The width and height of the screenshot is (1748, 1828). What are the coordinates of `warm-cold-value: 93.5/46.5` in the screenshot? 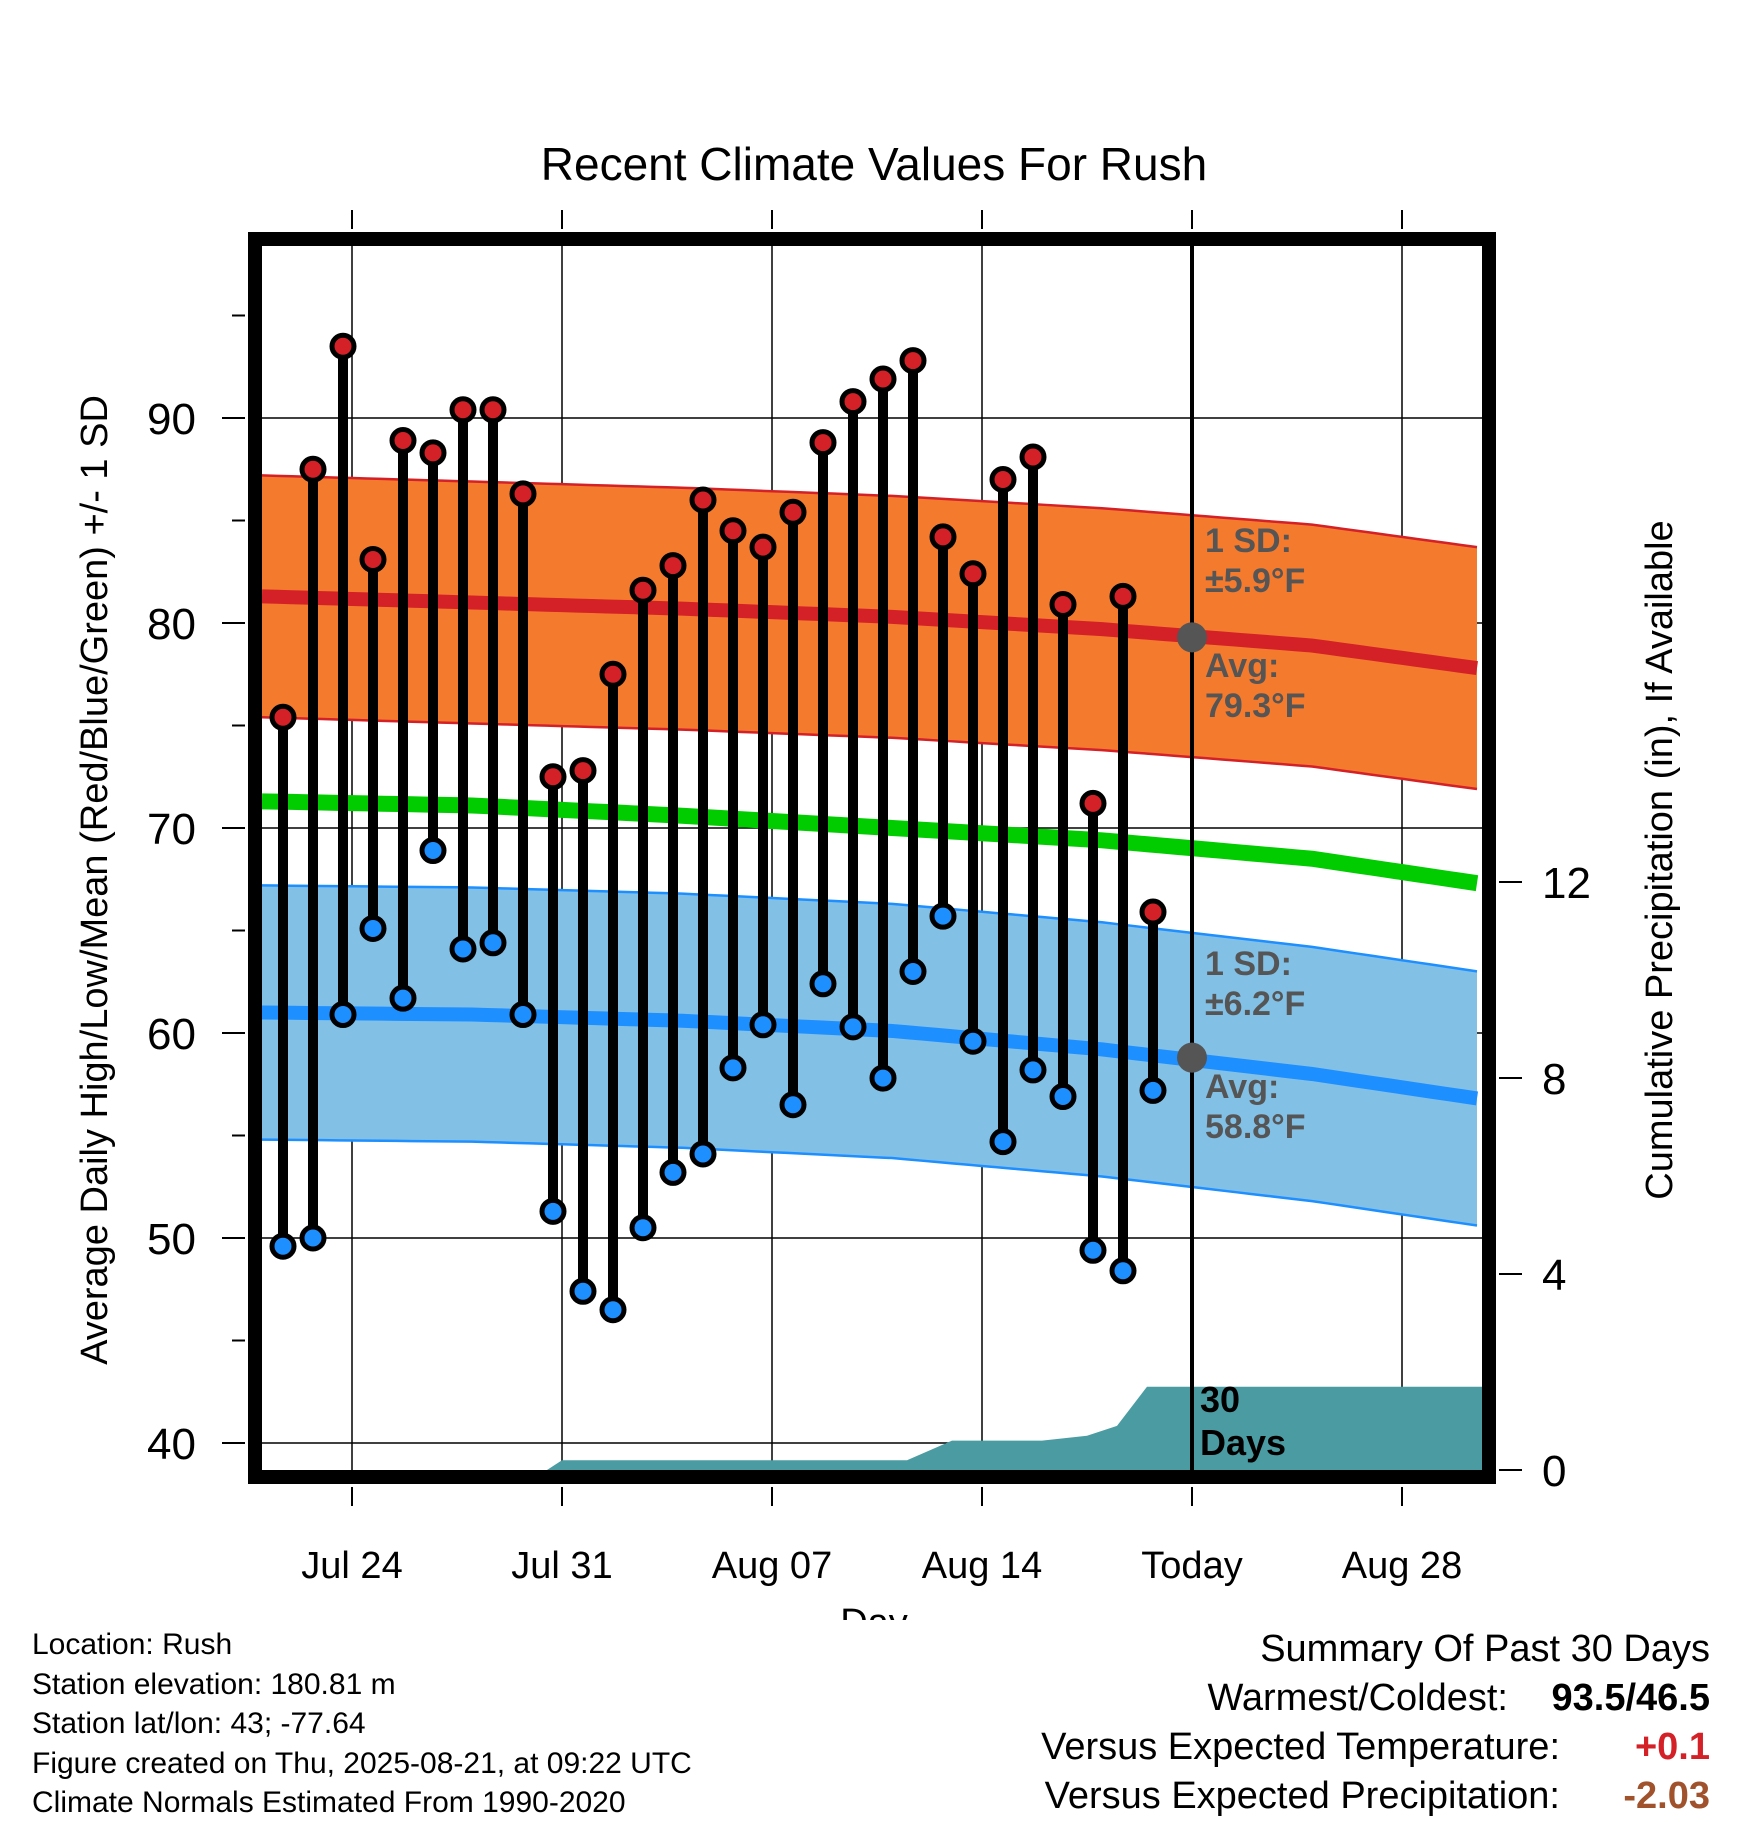 It's located at (1630, 1698).